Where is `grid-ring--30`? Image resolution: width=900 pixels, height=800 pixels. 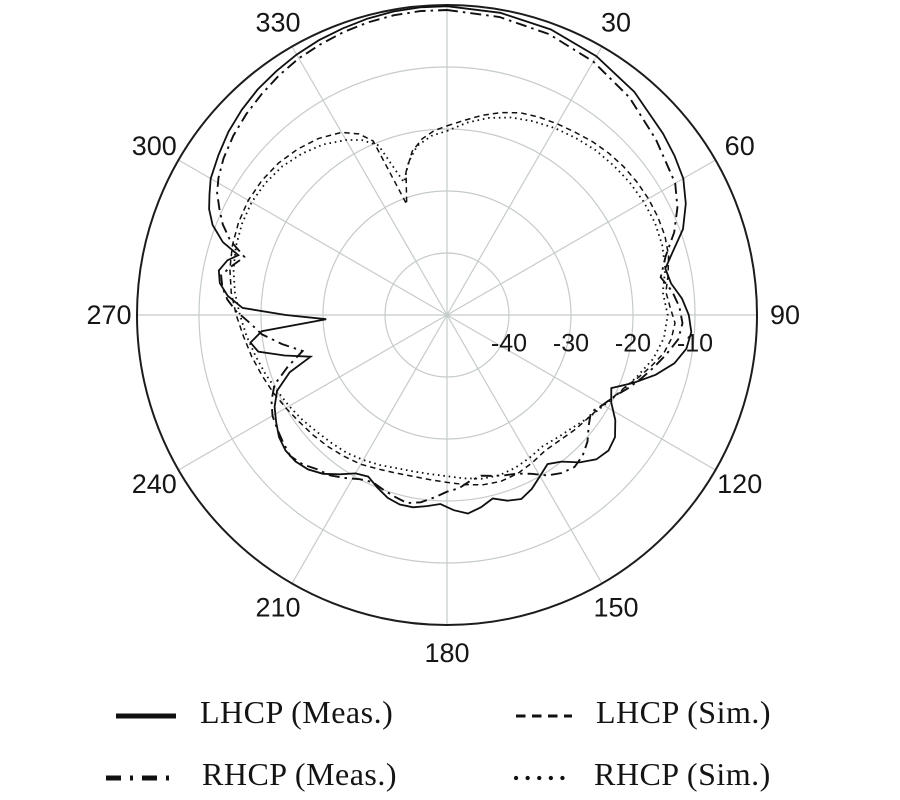
grid-ring--30 is located at coordinates (447, 315).